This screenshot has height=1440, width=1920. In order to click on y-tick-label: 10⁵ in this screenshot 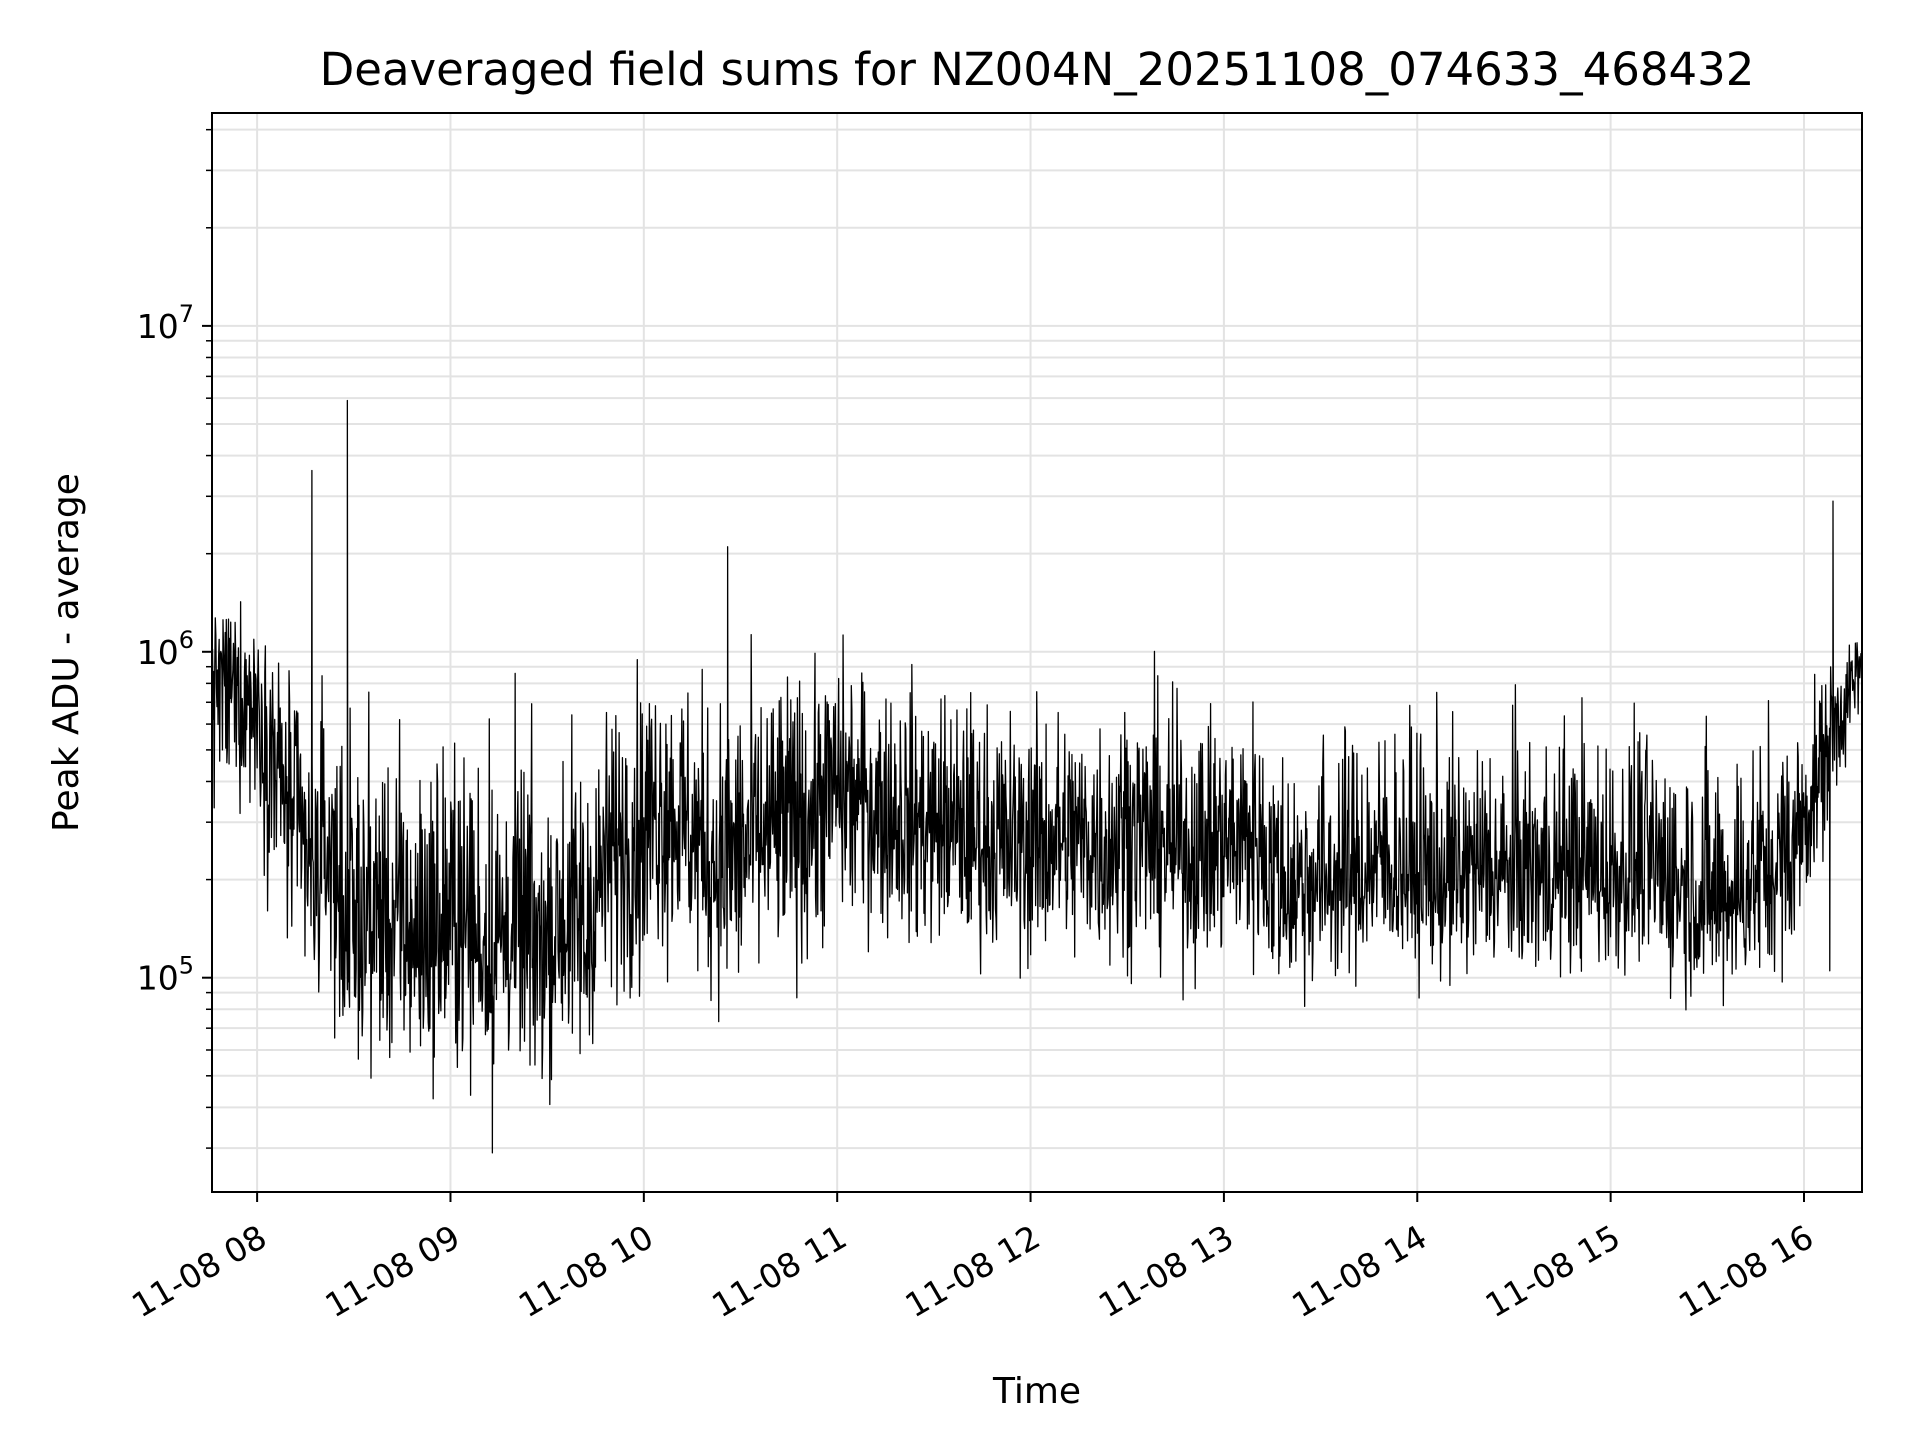, I will do `click(165, 975)`.